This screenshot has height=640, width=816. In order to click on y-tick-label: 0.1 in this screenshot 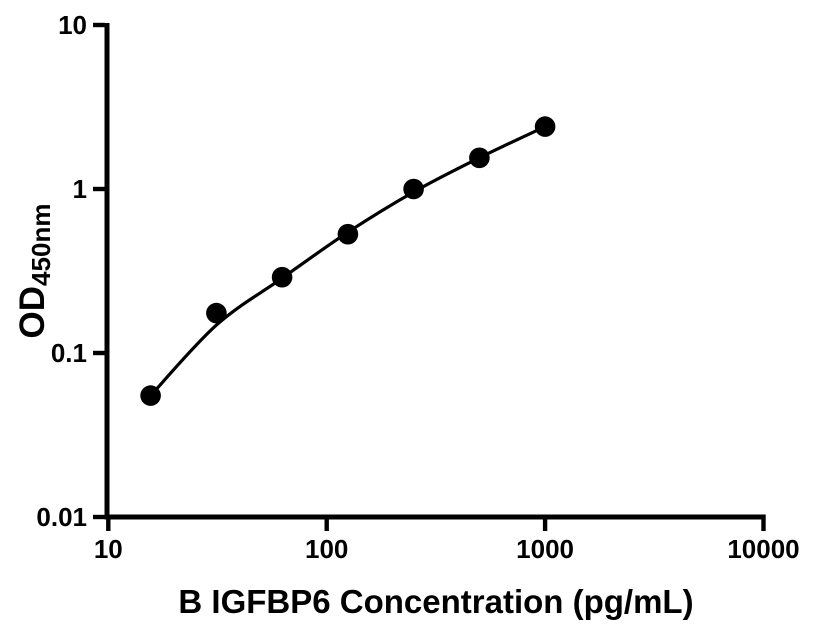, I will do `click(69, 353)`.